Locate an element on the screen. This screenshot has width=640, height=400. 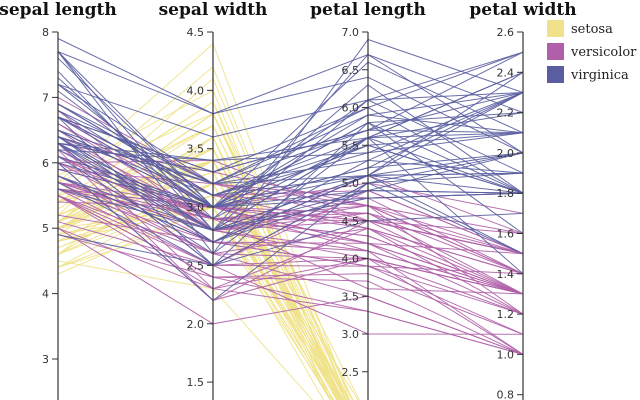
legend: setosa versicolor virginica is located at coordinates (592, 51).